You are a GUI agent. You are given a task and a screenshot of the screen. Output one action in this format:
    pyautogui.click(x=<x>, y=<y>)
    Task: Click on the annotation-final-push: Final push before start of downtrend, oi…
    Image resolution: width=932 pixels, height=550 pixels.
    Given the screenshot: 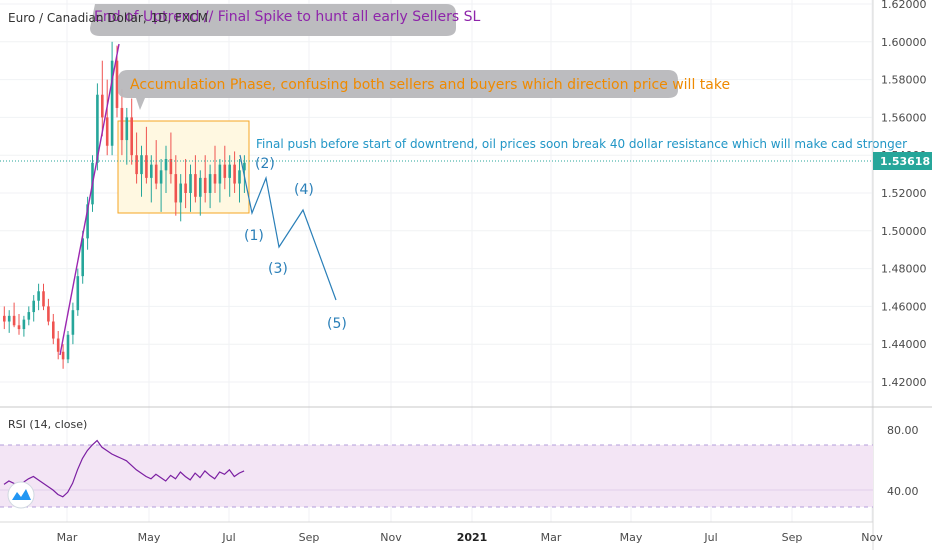 What is the action you would take?
    pyautogui.click(x=581, y=144)
    